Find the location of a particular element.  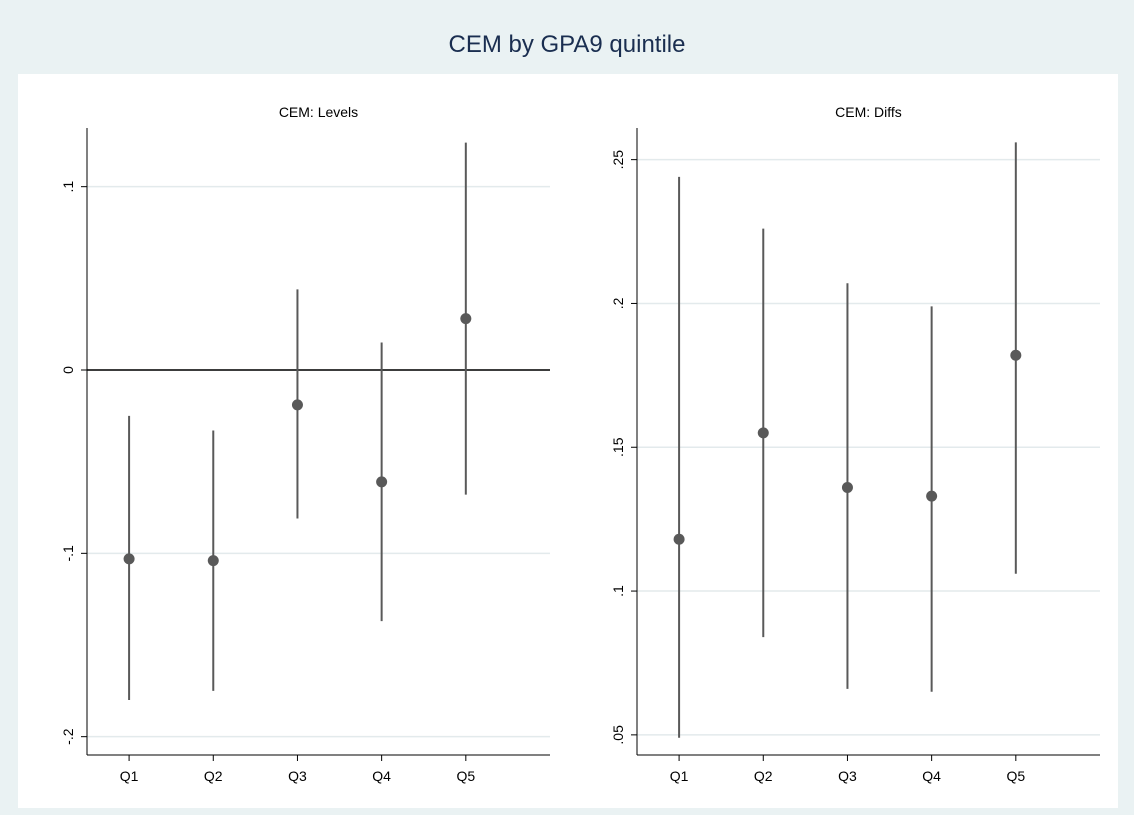

y-tick-label: 0 is located at coordinates (68, 370).